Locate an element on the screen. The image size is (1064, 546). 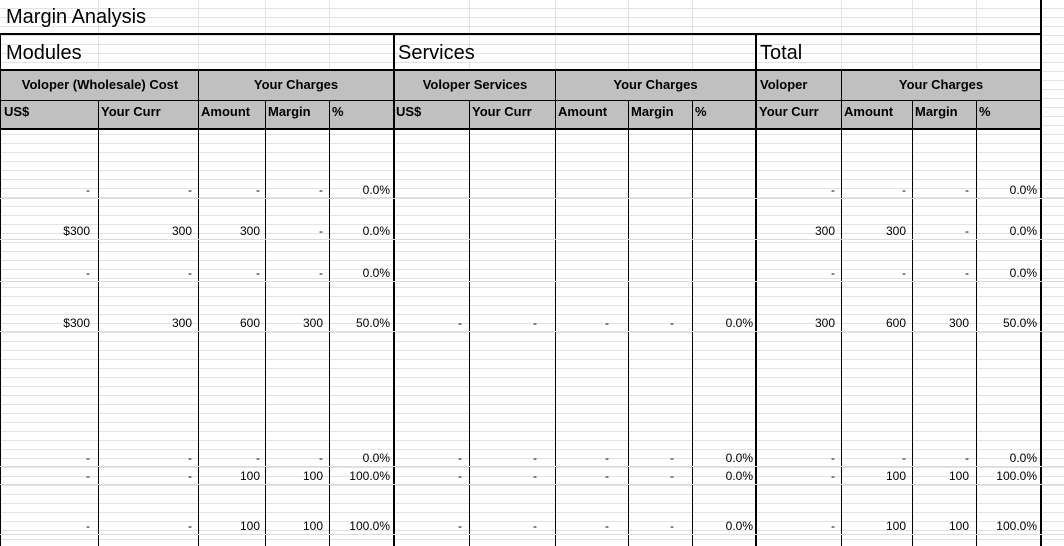
col-header-amount: Amount is located at coordinates (226, 111).